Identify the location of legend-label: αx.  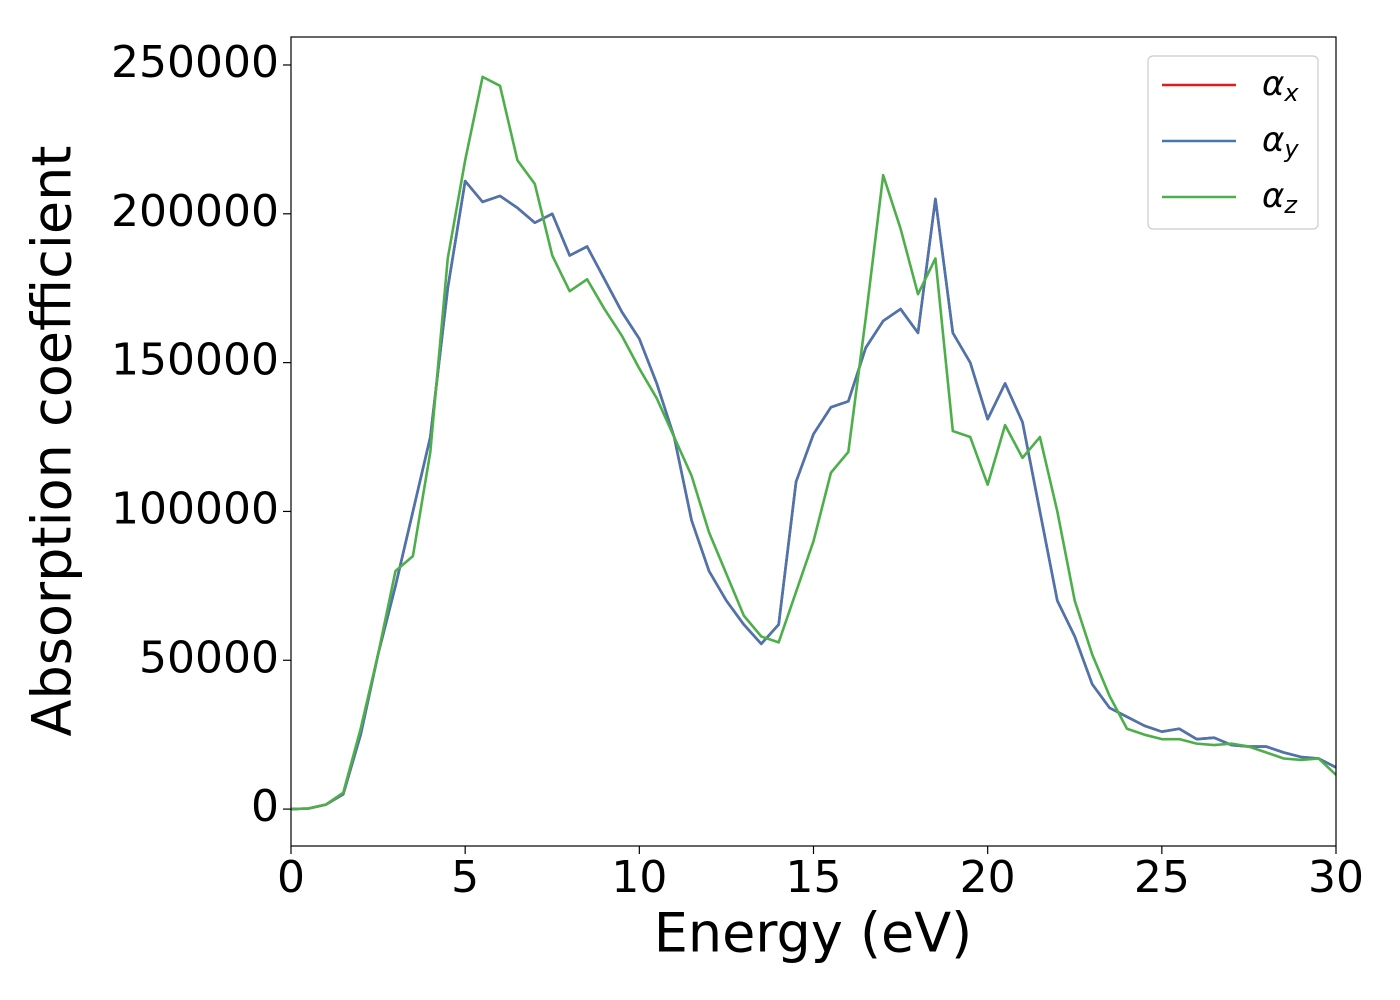
(1280, 86).